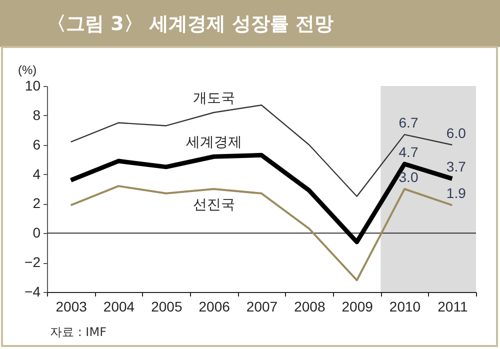 This screenshot has height=349, width=500. What do you see at coordinates (32, 292) in the screenshot?
I see `y-tick-label: −4` at bounding box center [32, 292].